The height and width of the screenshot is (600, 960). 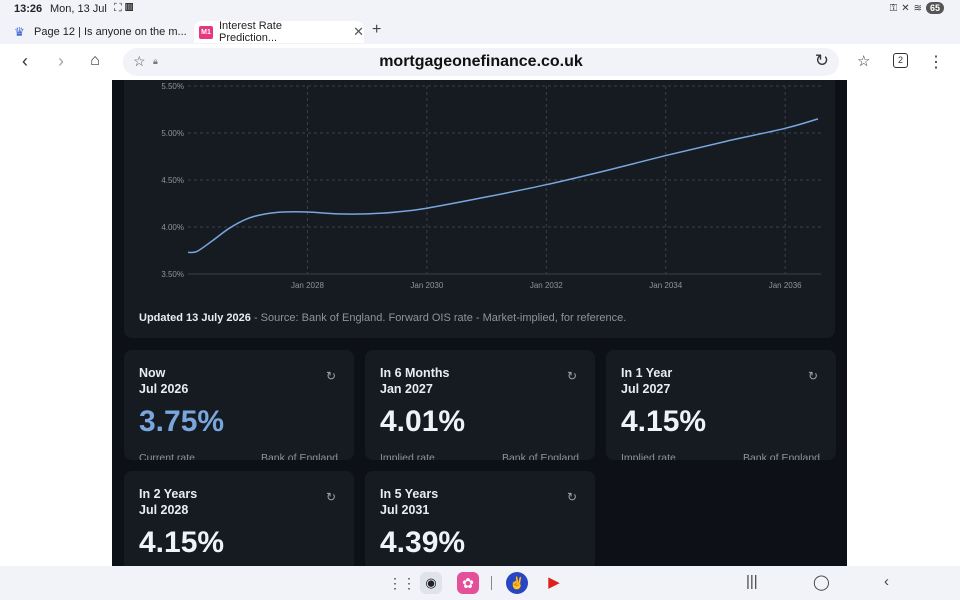 What do you see at coordinates (155, 61) in the screenshot?
I see `lock-icon: 🔒︎` at bounding box center [155, 61].